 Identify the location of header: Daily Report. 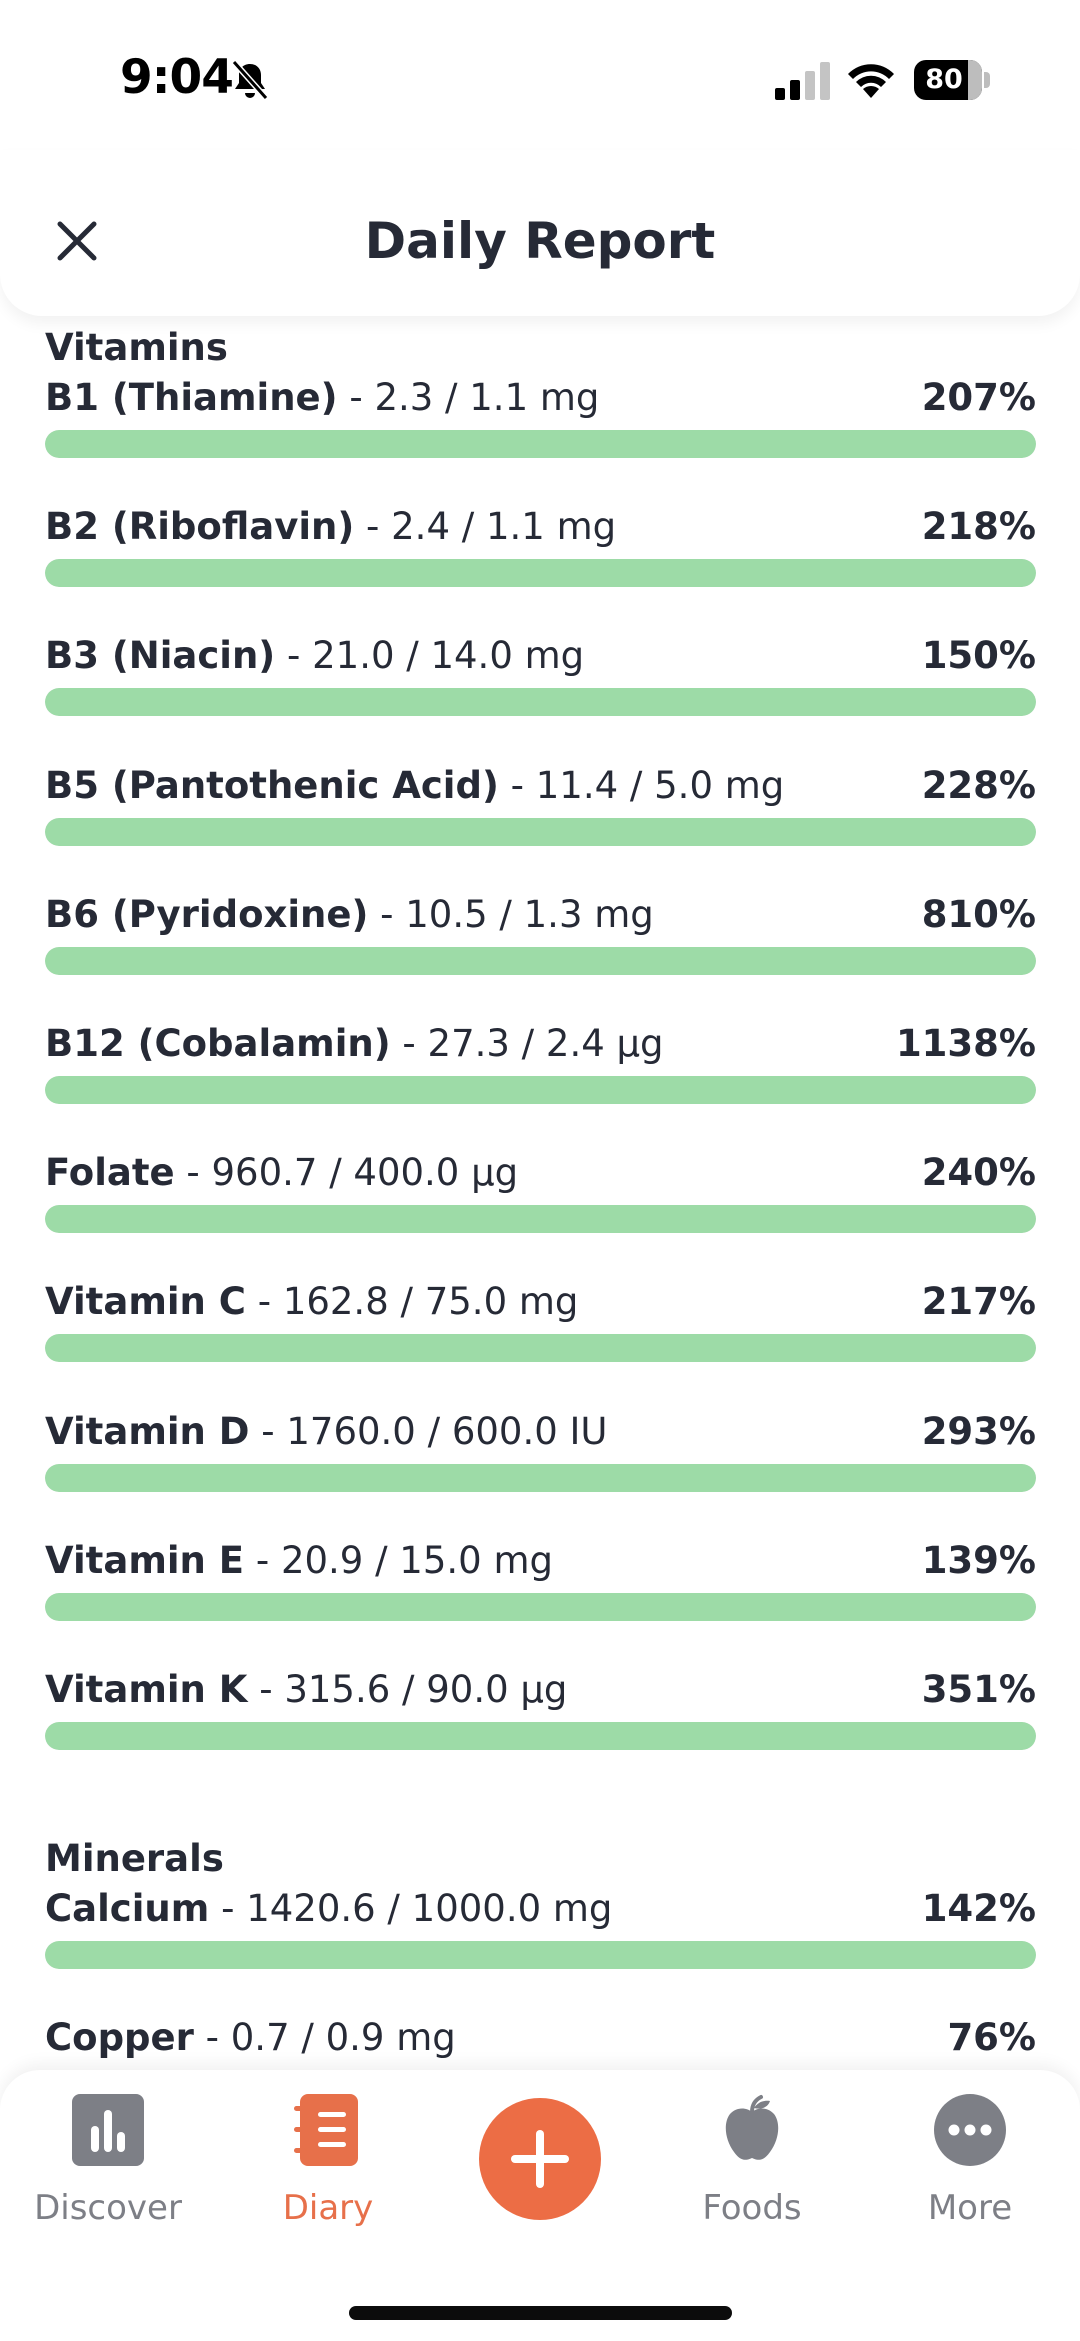
(540, 233).